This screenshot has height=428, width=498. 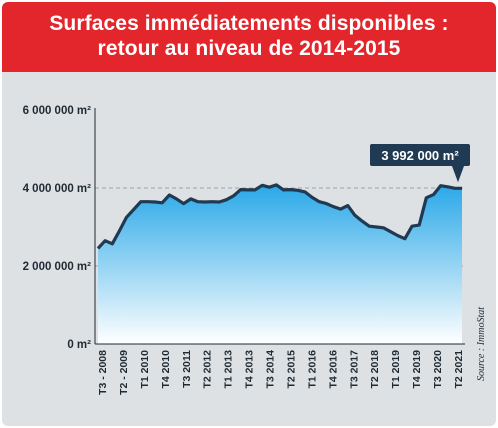 What do you see at coordinates (103, 372) in the screenshot?
I see `x-tick-label: T3 - 2008` at bounding box center [103, 372].